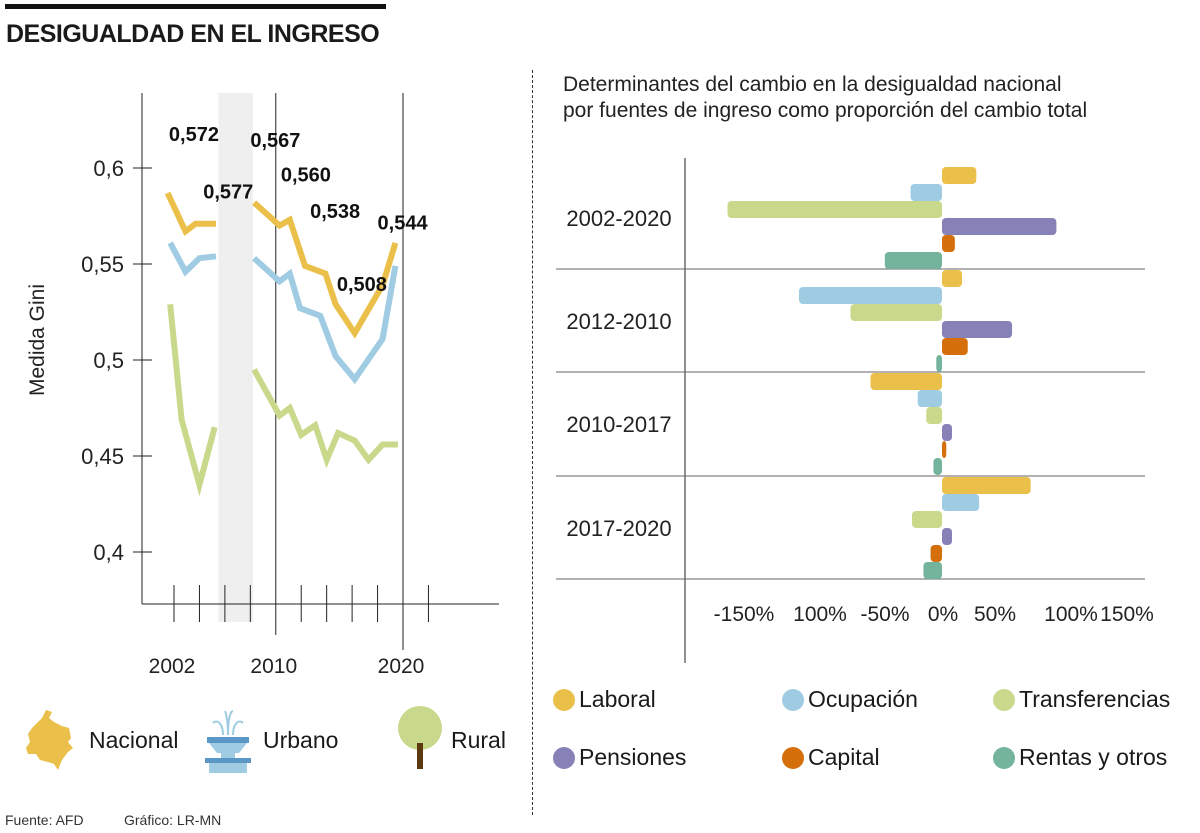 This screenshot has width=1200, height=833. What do you see at coordinates (102, 456) in the screenshot?
I see `y-tick-label: 0,45` at bounding box center [102, 456].